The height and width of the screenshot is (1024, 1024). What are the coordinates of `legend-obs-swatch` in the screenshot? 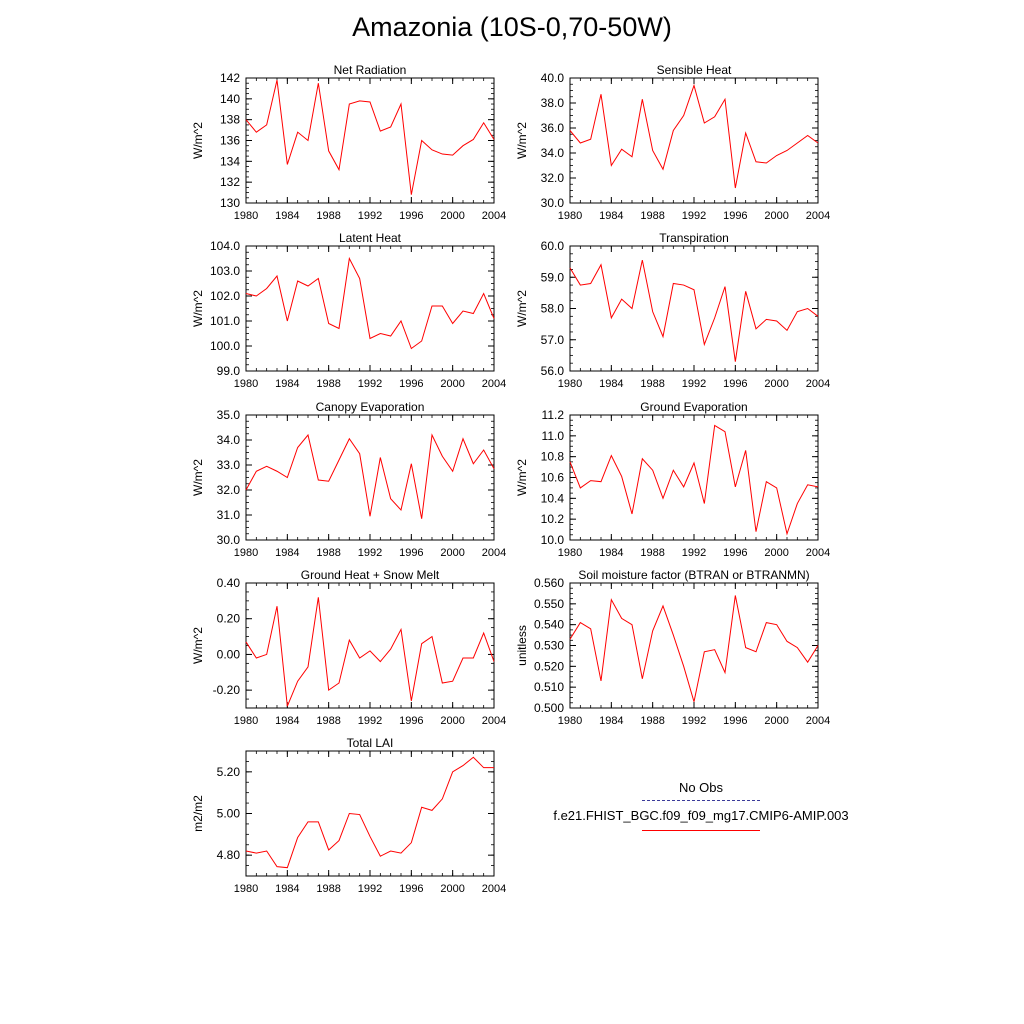 It's located at (701, 800).